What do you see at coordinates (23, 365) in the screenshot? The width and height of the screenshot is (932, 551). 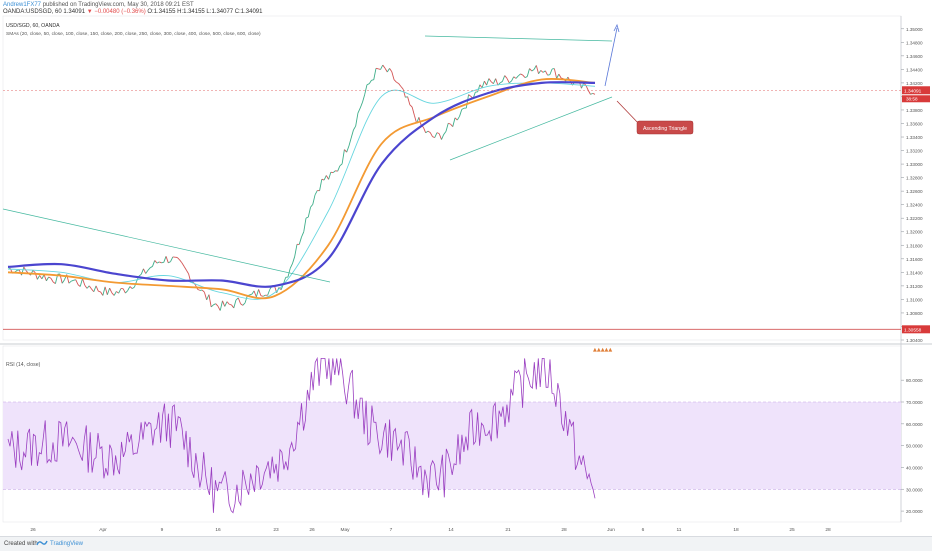 I see `rsi-legend: RSI (14, close)` at bounding box center [23, 365].